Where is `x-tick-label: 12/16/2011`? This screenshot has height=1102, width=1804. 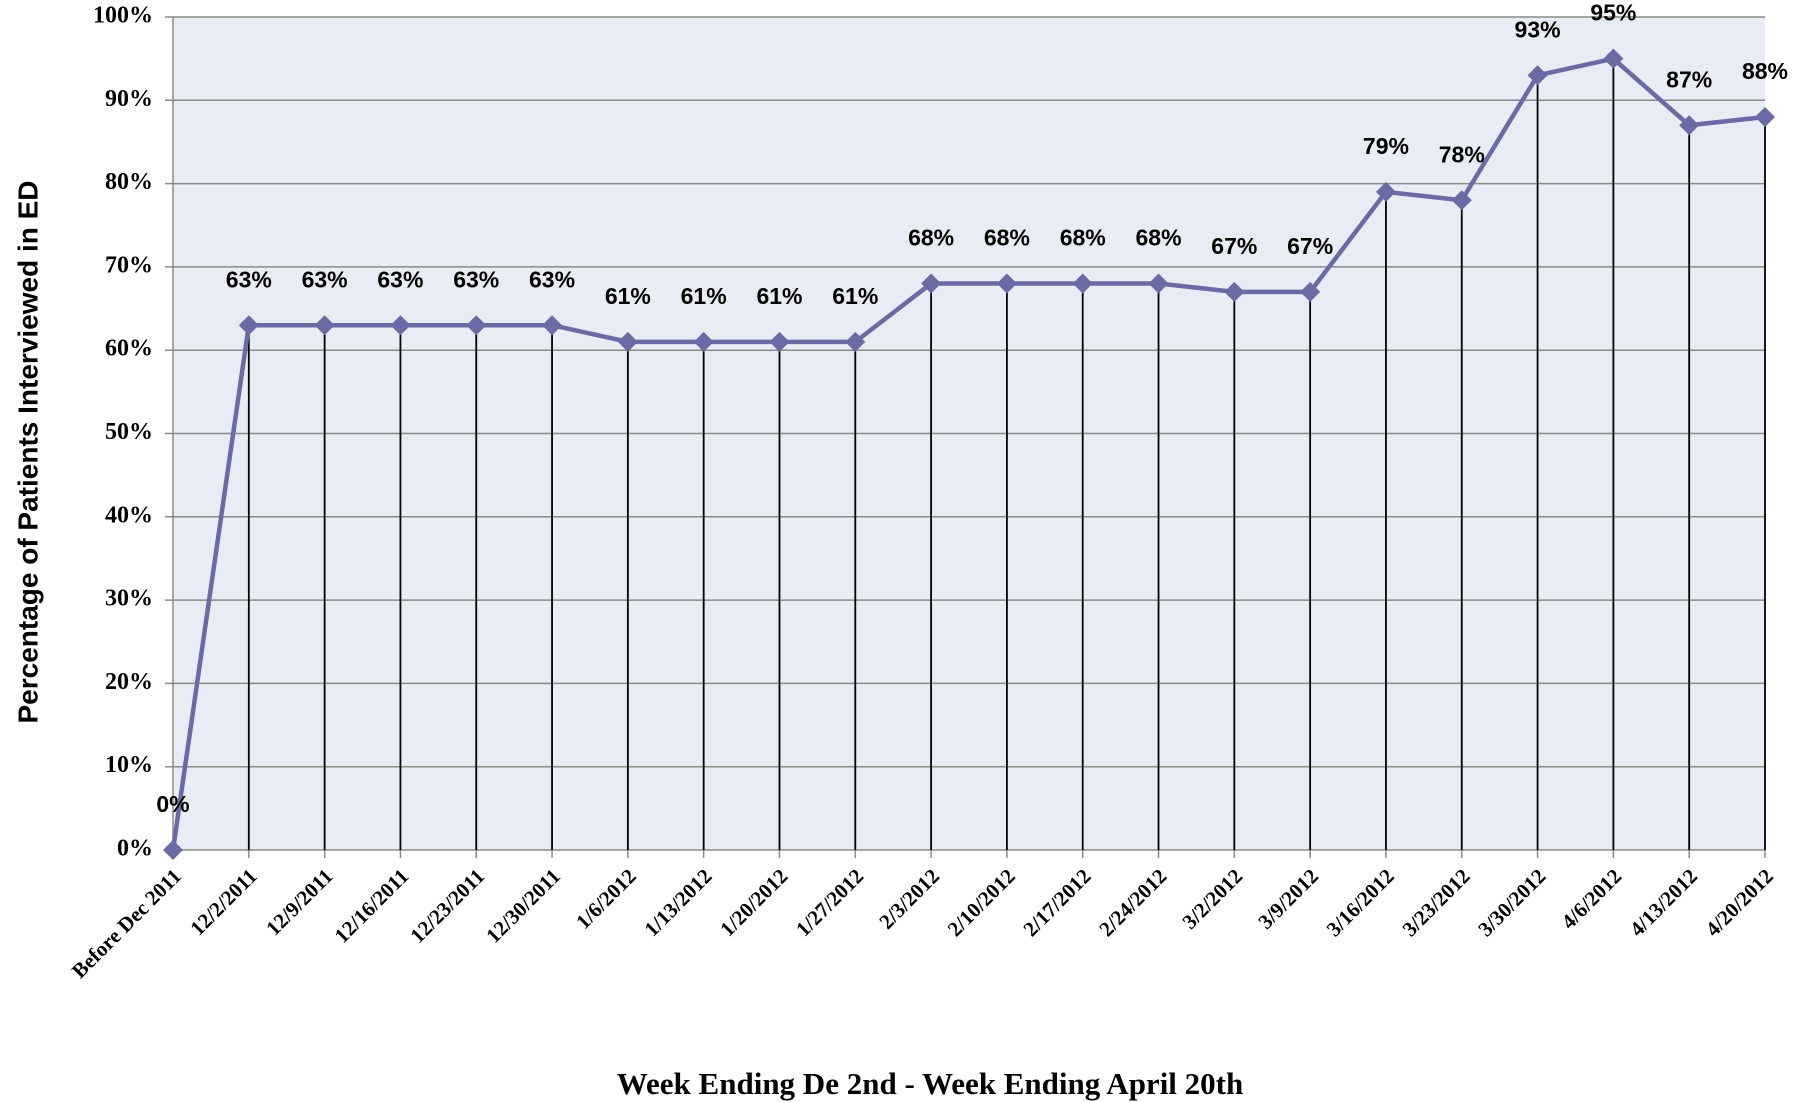
x-tick-label: 12/16/2011 is located at coordinates (372, 906).